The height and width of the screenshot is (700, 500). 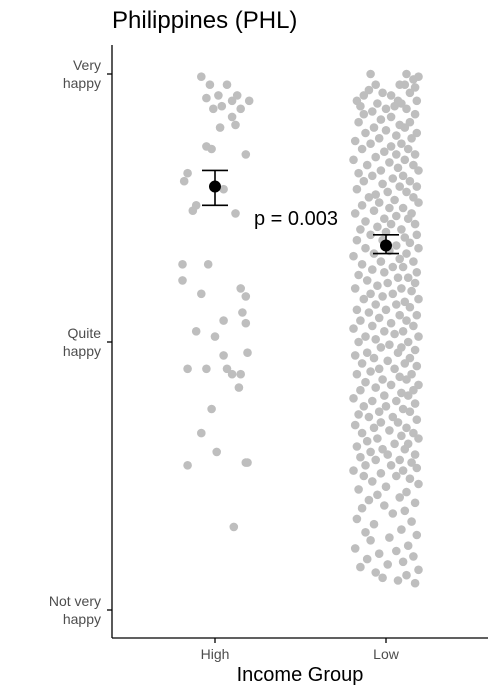 I want to click on y-tick-label-not-very-happy: Not very happy, so click(x=74, y=610).